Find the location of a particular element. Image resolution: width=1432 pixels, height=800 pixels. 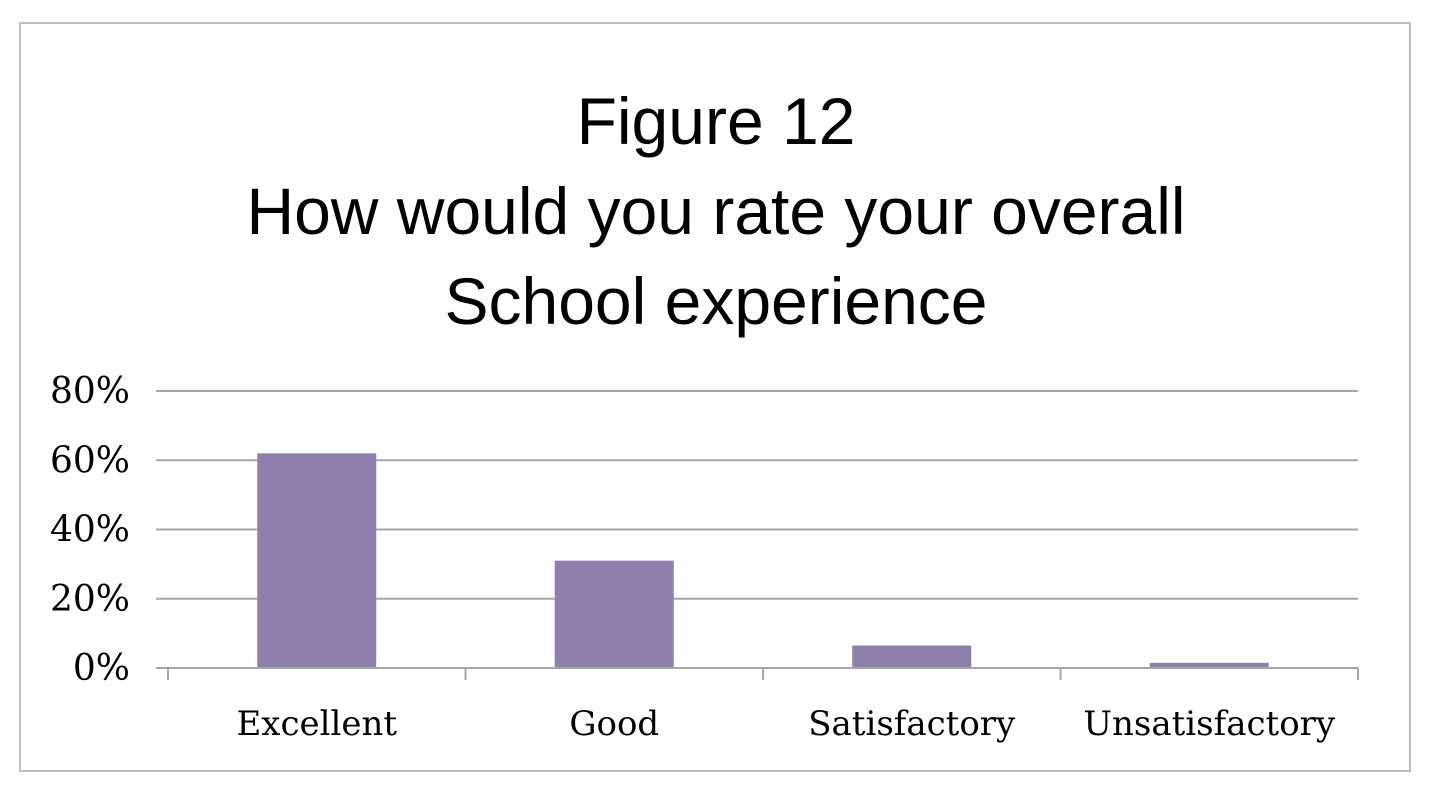

x-tick-label: Excellent is located at coordinates (316, 724).